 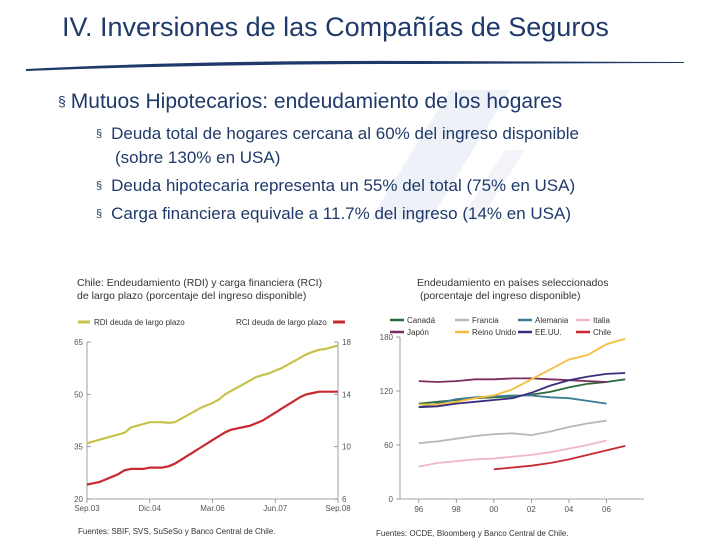 I want to click on series-line-chile, so click(x=559, y=458).